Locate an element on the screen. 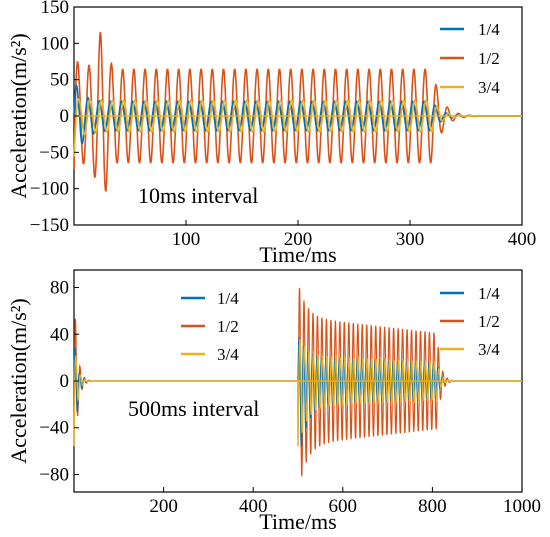  y-tick-label-top-2: −50 is located at coordinates (54, 152).